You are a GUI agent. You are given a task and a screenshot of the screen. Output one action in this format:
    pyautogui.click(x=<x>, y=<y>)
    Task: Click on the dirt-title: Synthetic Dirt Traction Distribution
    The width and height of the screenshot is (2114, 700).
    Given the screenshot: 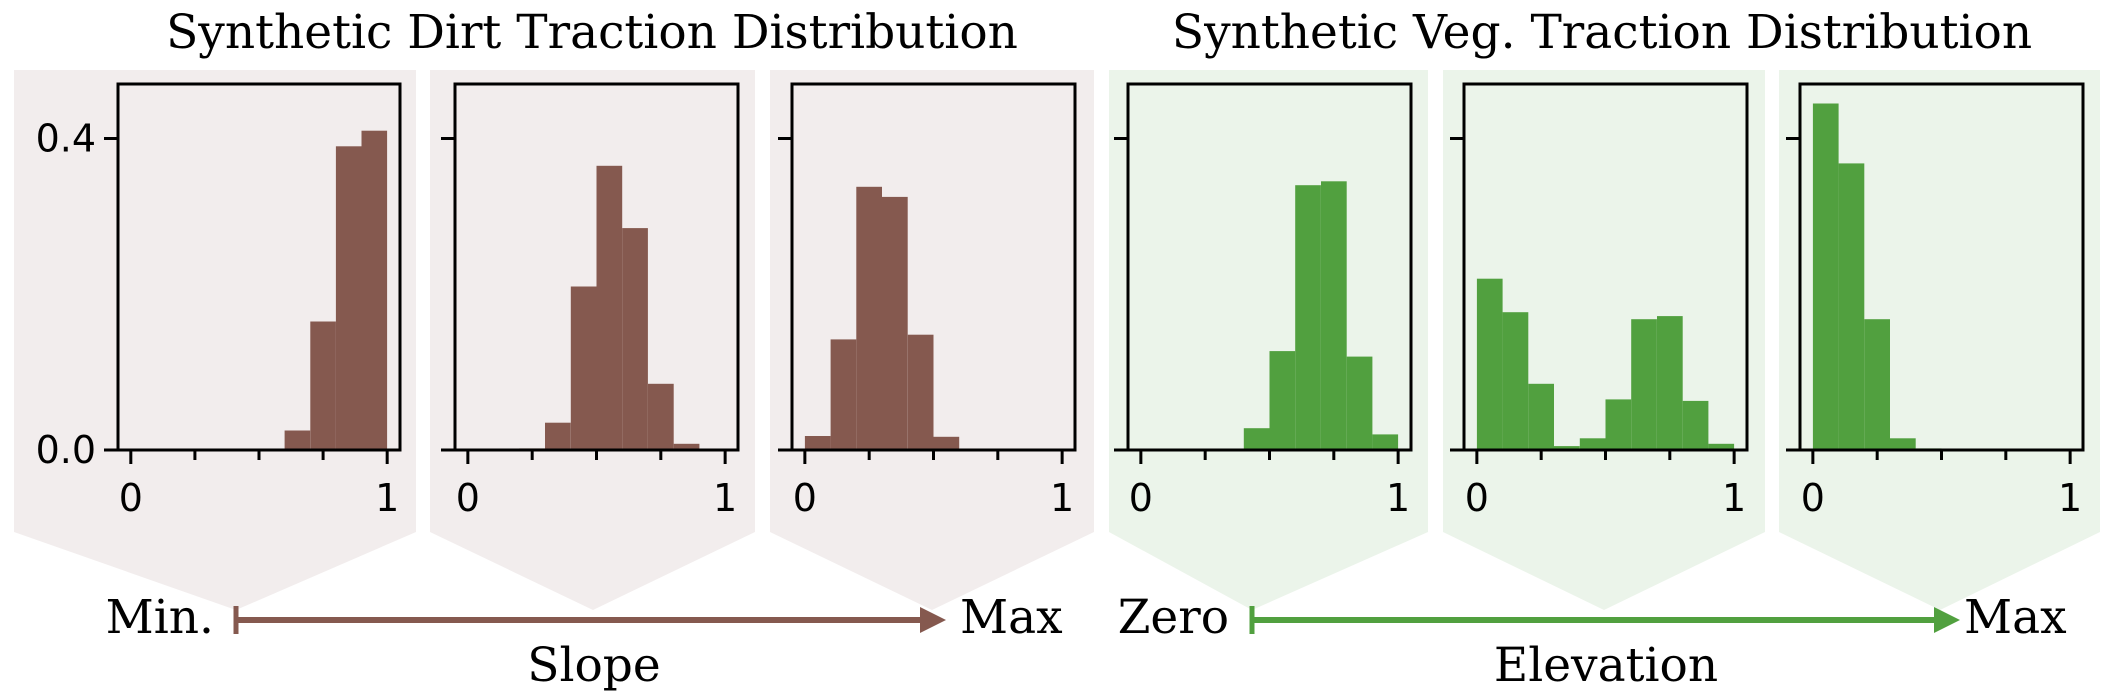 What is the action you would take?
    pyautogui.click(x=592, y=32)
    